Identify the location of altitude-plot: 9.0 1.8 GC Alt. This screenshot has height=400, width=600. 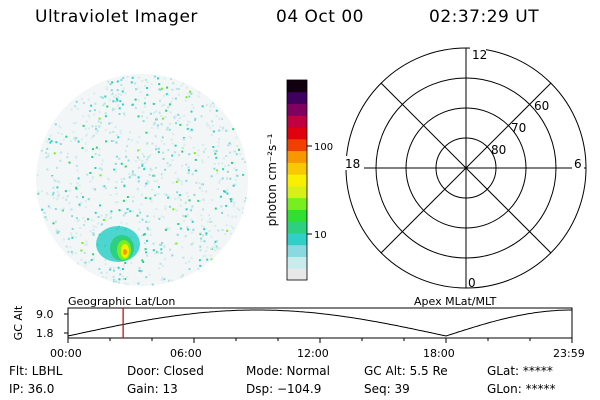
(292, 324).